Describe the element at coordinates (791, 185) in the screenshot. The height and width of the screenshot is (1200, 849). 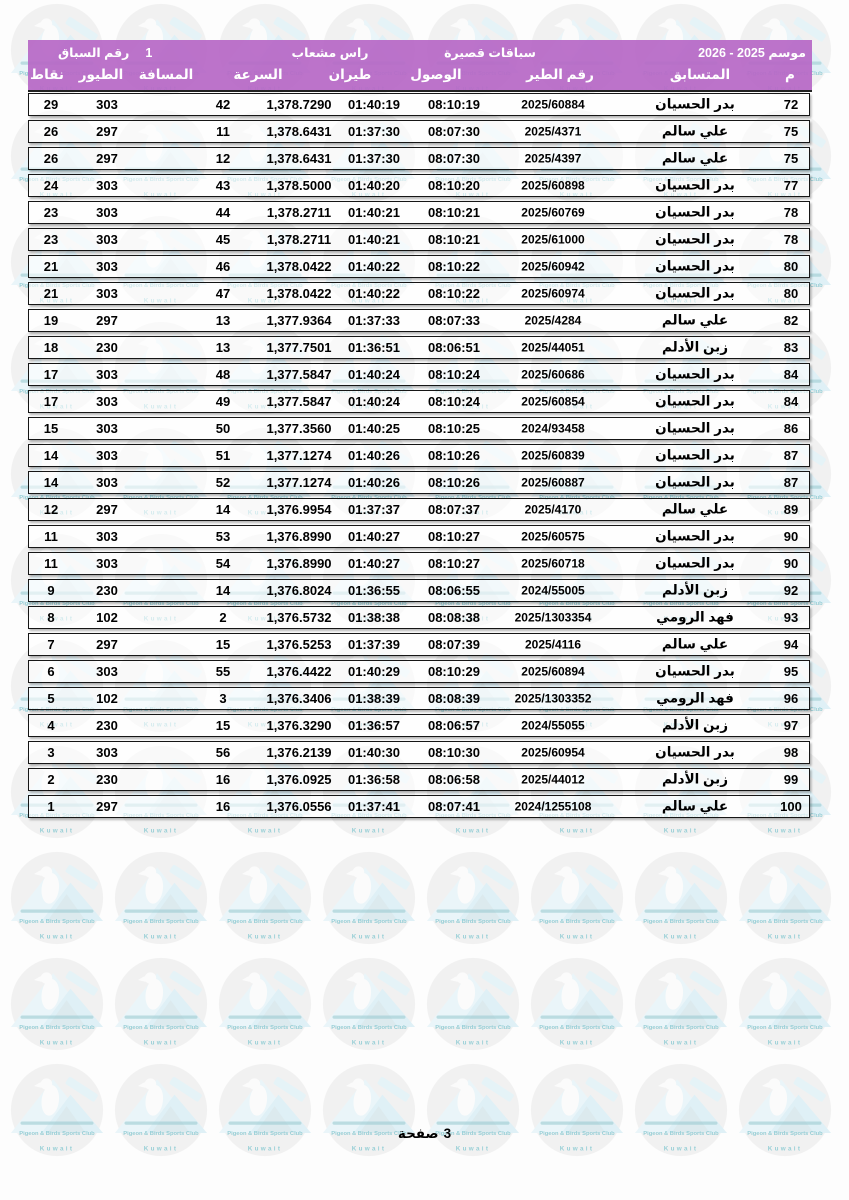
I see `cell-position: 77` at that location.